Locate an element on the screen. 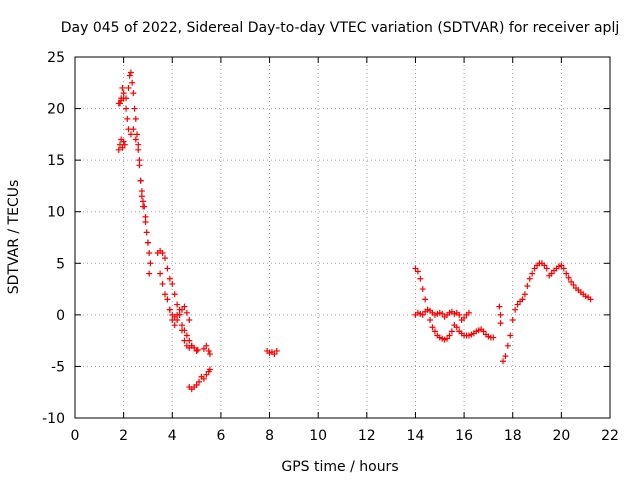 The height and width of the screenshot is (480, 640). series-midday-dip is located at coordinates (199, 379).